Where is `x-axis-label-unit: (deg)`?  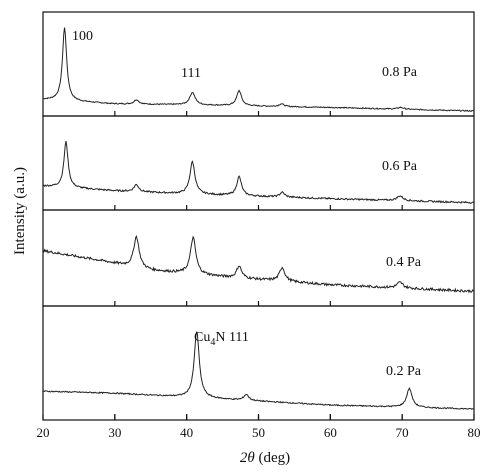 x-axis-label-unit: (deg) is located at coordinates (272, 458).